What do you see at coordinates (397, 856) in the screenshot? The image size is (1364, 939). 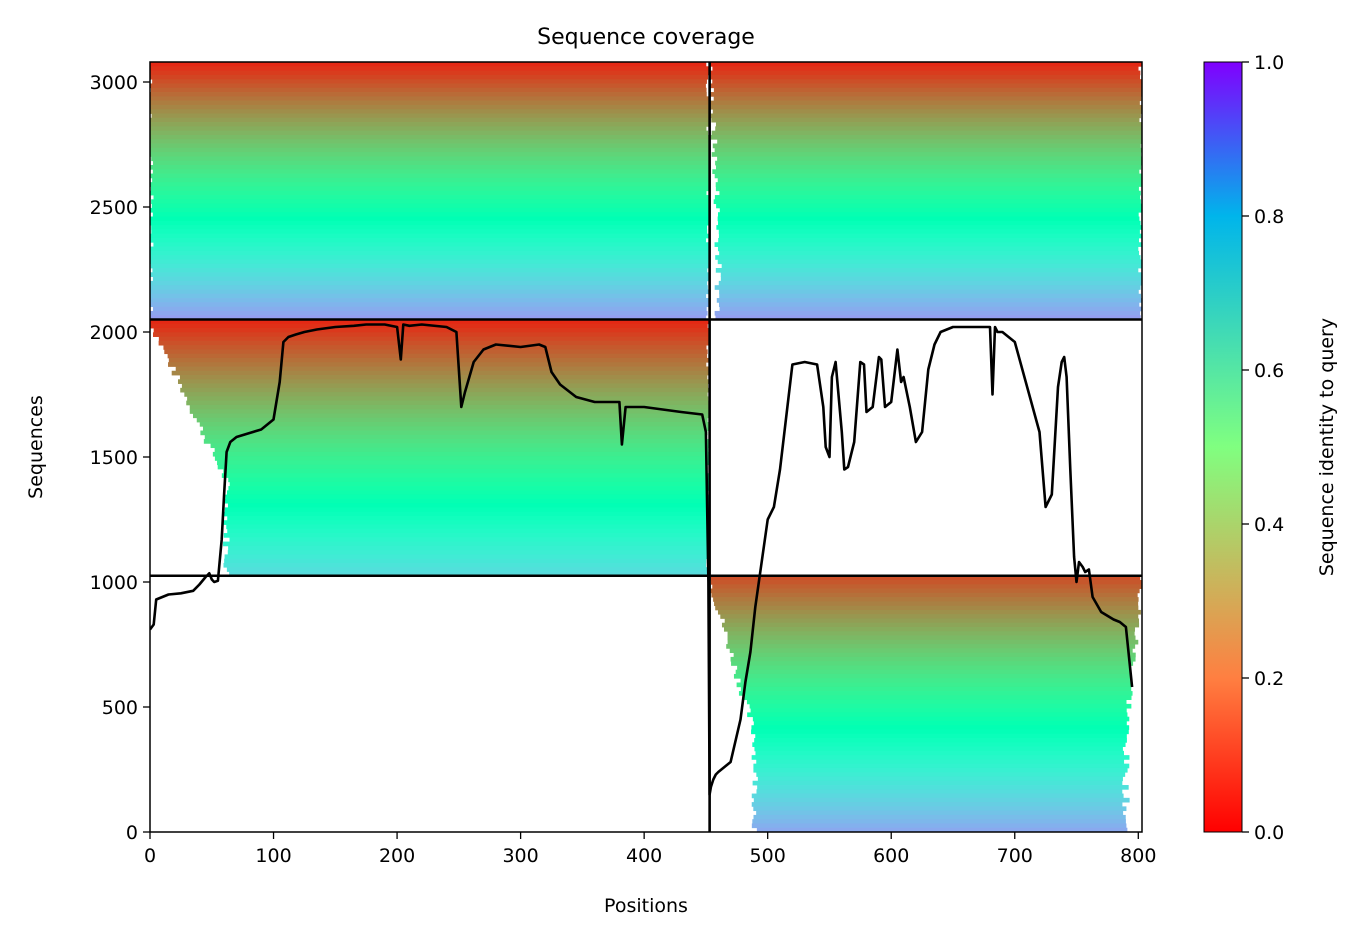 I see `x-tick-label: 200` at bounding box center [397, 856].